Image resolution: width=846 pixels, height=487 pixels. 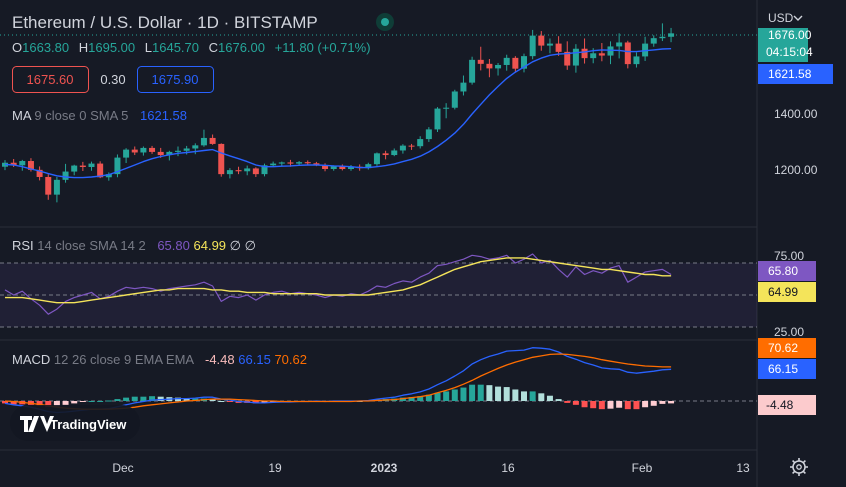 I want to click on gear-icon-teeth, so click(x=799, y=467).